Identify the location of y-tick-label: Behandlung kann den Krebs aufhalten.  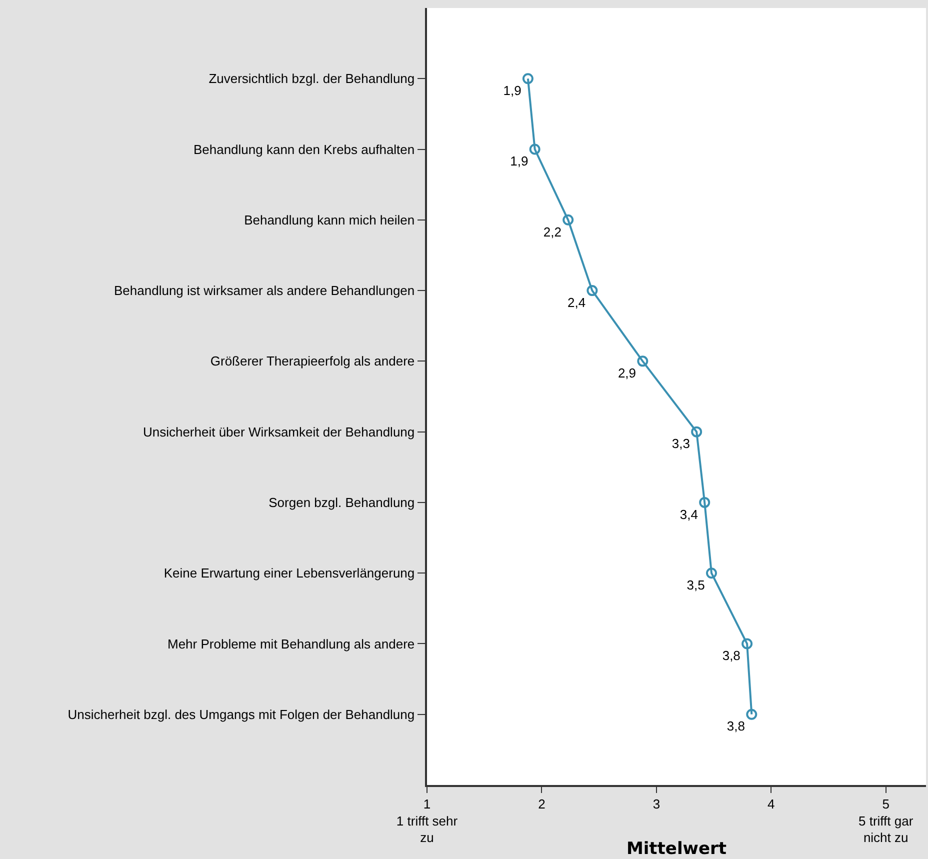
(304, 149).